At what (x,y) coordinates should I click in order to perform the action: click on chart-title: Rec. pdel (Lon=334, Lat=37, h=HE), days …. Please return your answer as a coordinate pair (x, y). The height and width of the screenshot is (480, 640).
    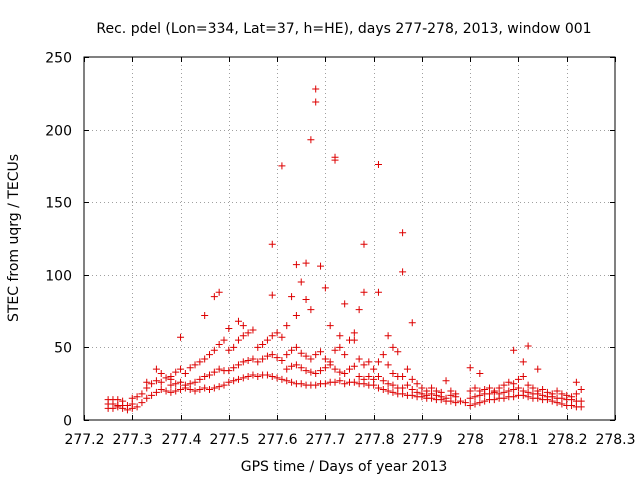
    Looking at the image, I should click on (343, 29).